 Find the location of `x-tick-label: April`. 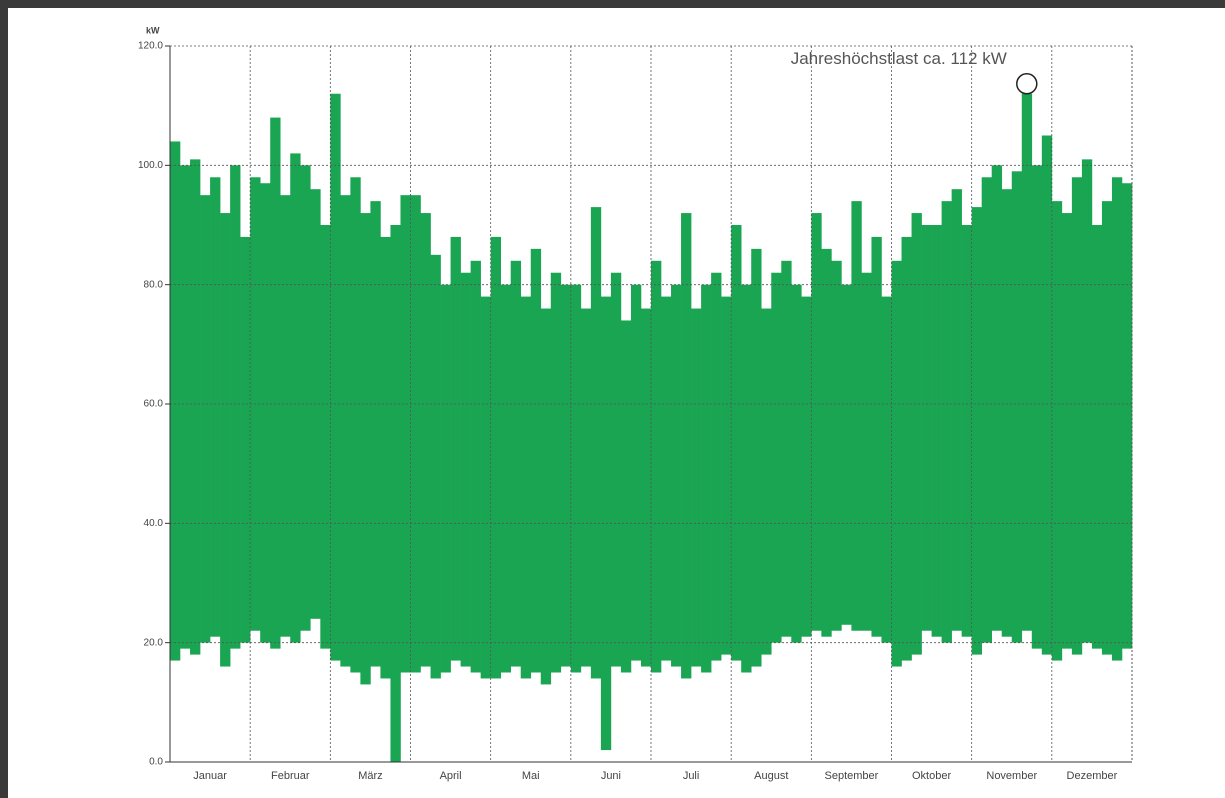

x-tick-label: April is located at coordinates (451, 776).